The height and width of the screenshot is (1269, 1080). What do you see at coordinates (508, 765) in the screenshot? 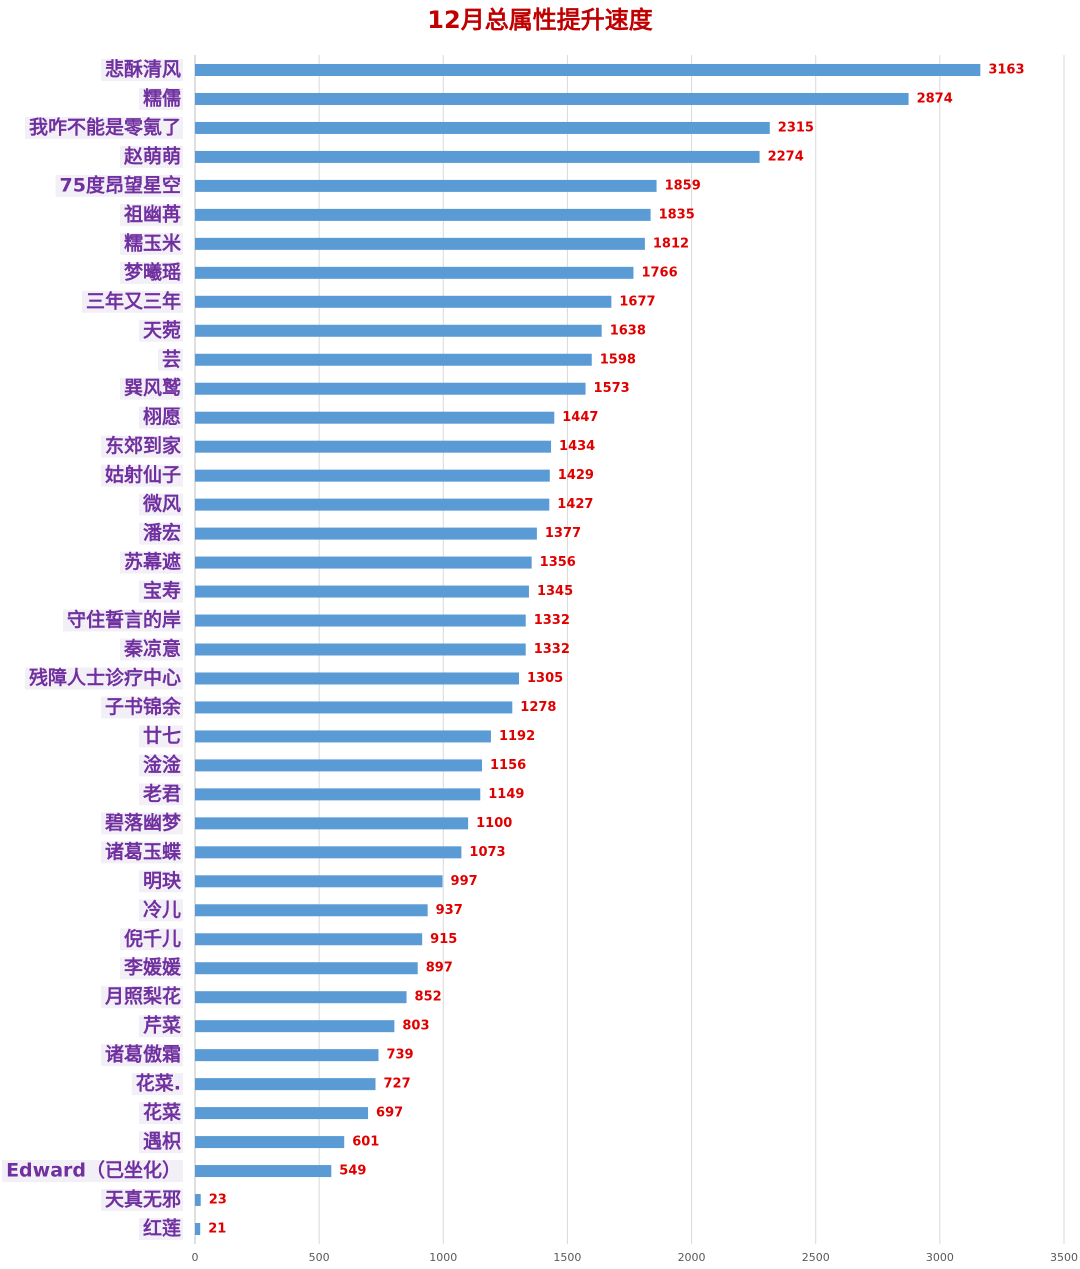
I see `data-label: 1156` at bounding box center [508, 765].